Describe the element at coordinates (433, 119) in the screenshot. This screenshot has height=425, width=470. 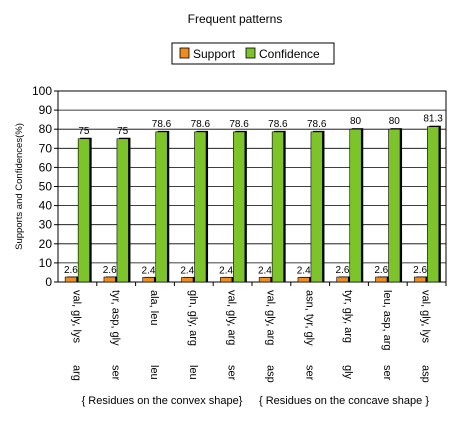
I see `confidence-value-label: 81.3` at that location.